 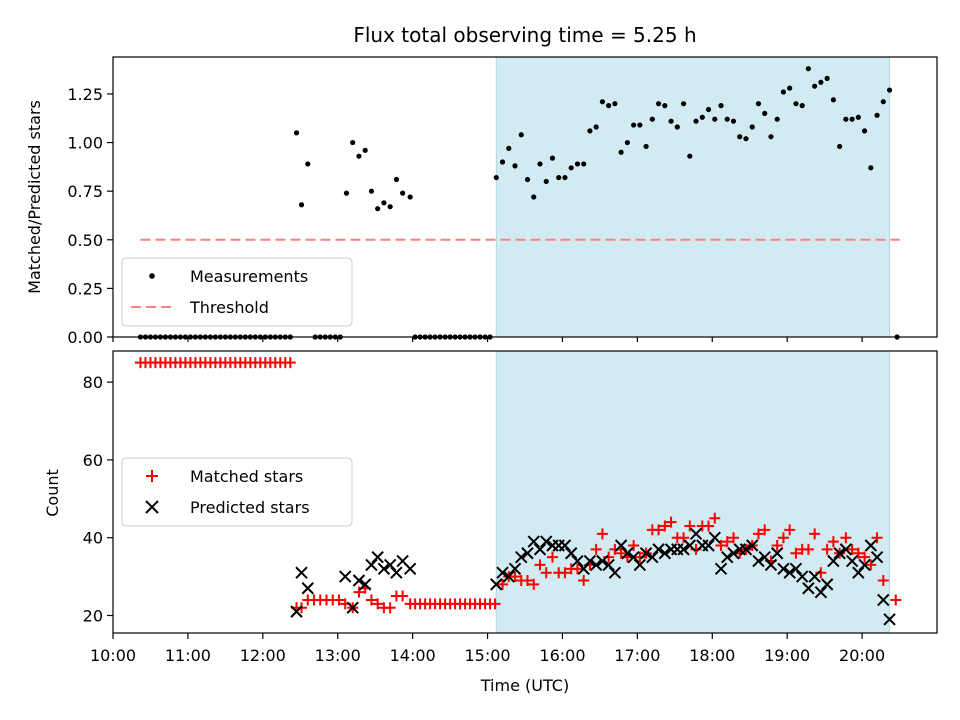 I want to click on top-y-tick-label: 1.25, so click(x=85, y=94).